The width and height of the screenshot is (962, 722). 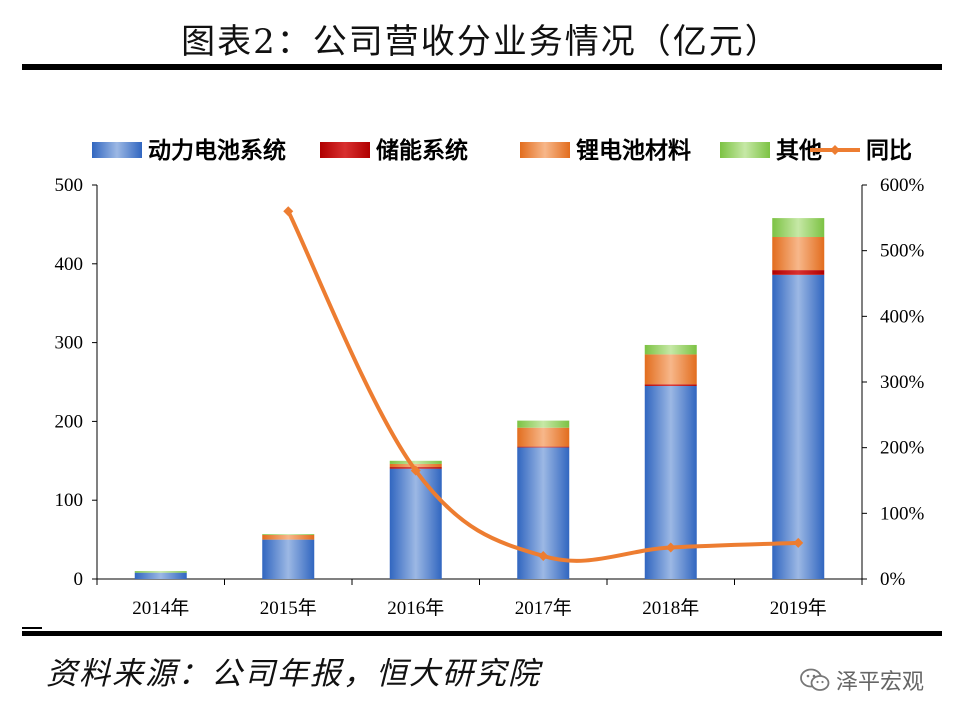 What do you see at coordinates (288, 608) in the screenshot?
I see `x-tick-label: 2015年` at bounding box center [288, 608].